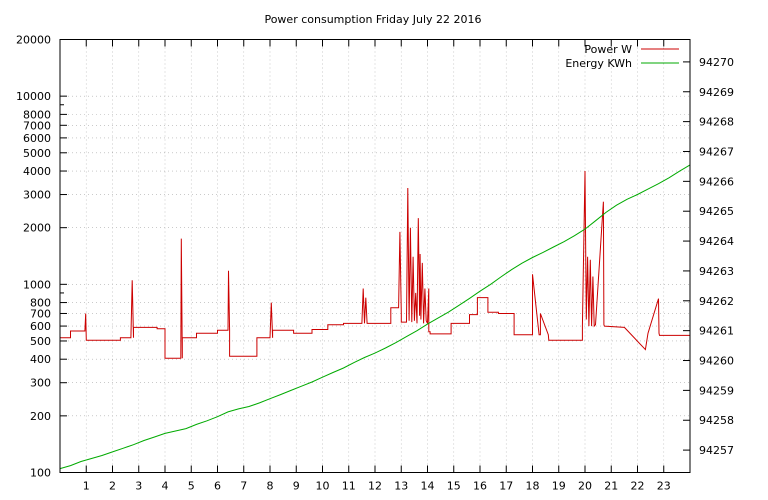 This screenshot has width=768, height=500. I want to click on x-tick-label: 13, so click(401, 486).